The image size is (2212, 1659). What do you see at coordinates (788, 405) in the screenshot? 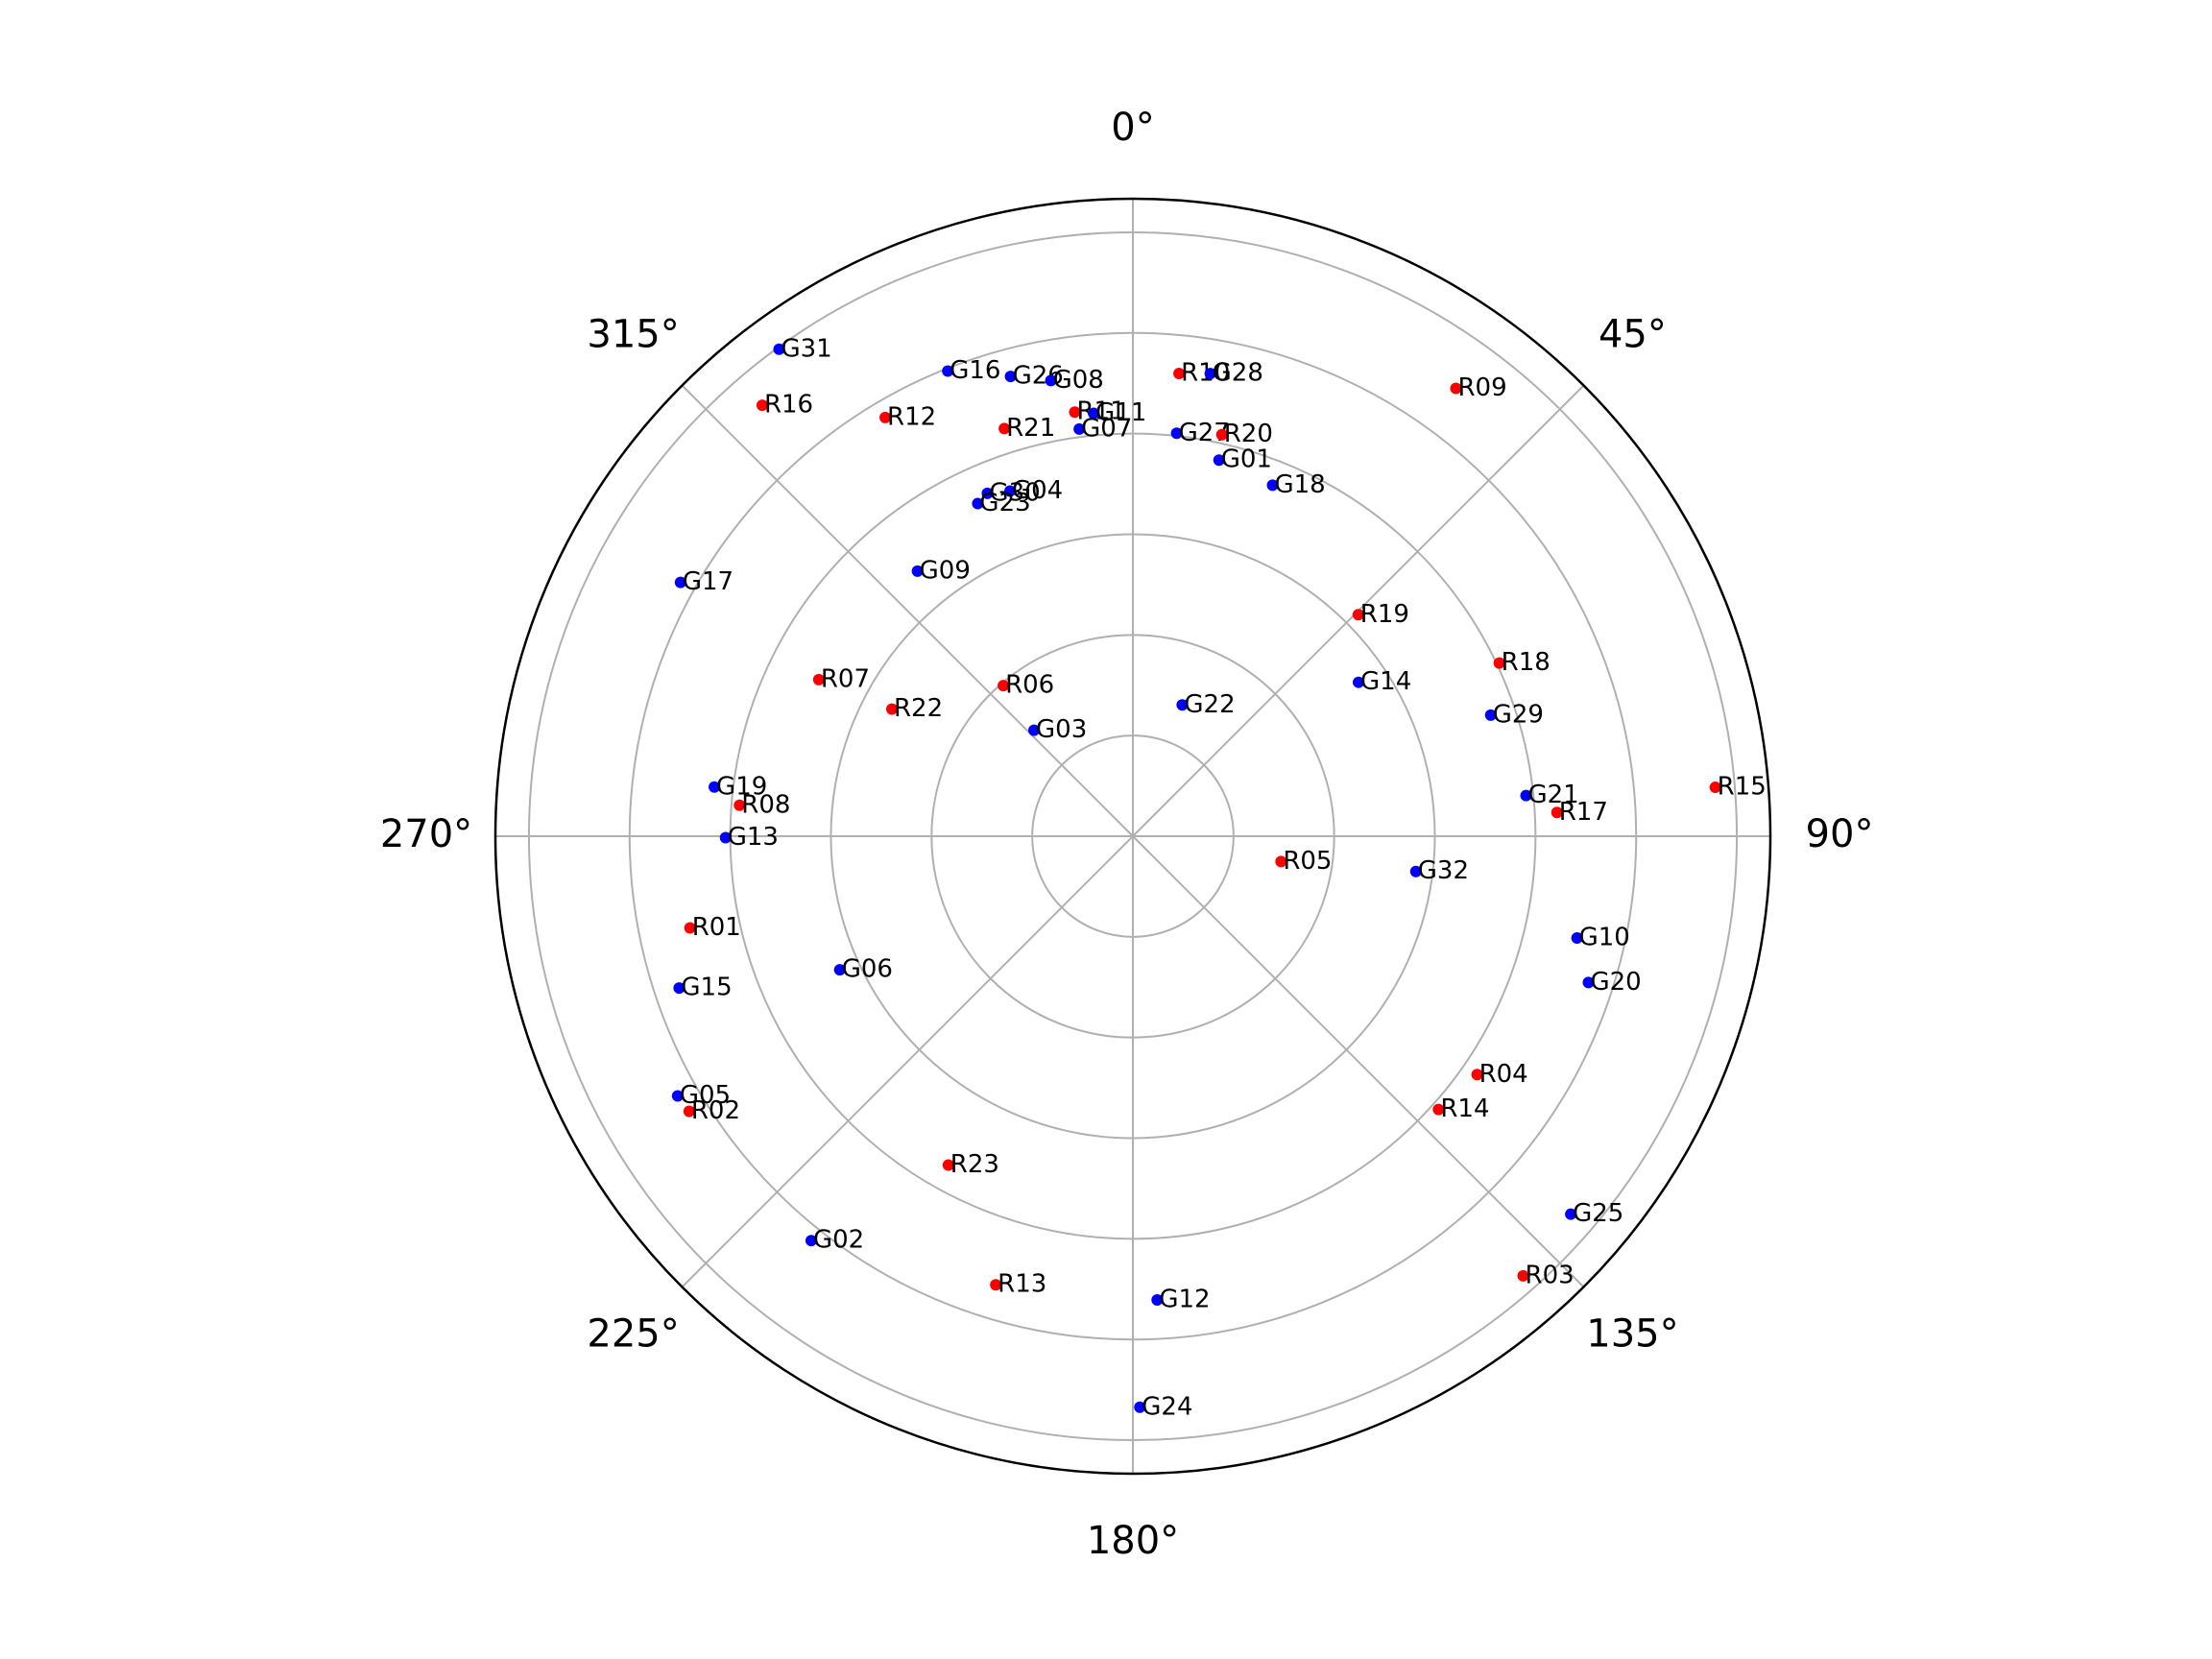
I see `satellite-label: R16` at bounding box center [788, 405].